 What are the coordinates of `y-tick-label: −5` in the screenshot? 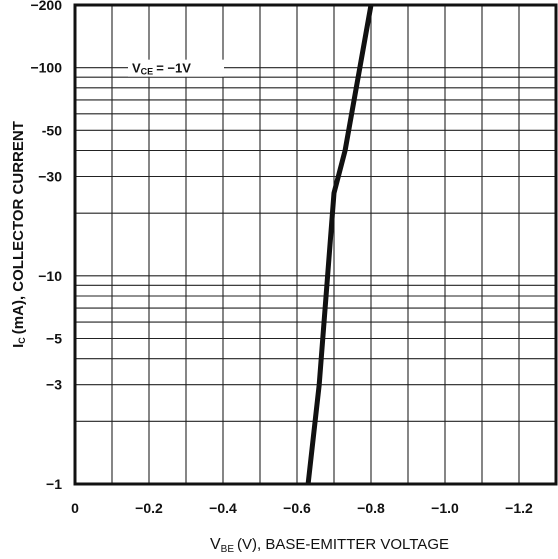 It's located at (54, 338).